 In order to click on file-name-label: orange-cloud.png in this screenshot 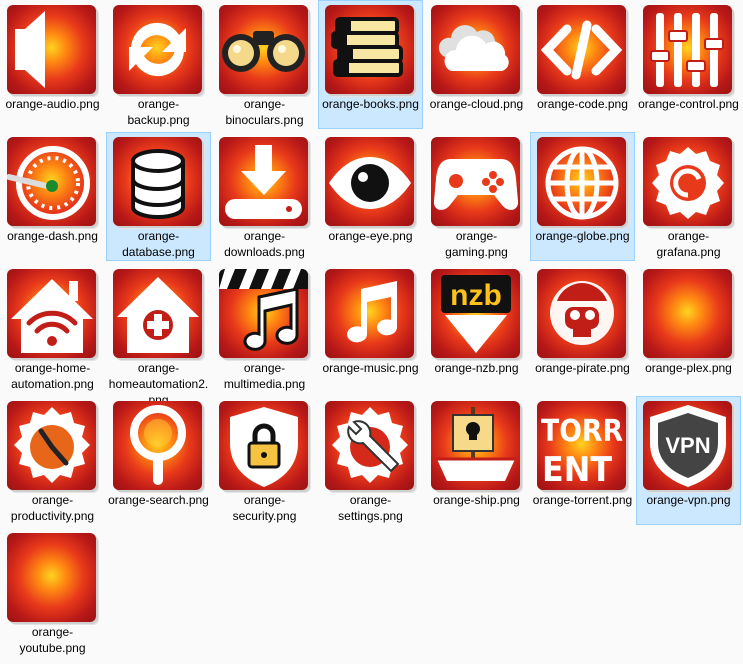, I will do `click(476, 104)`.